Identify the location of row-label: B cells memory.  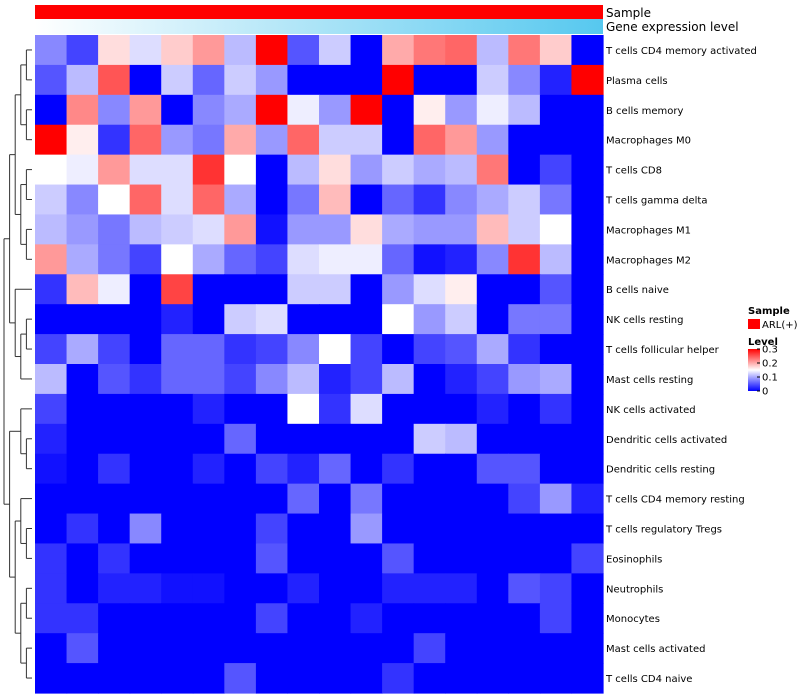
(644, 111).